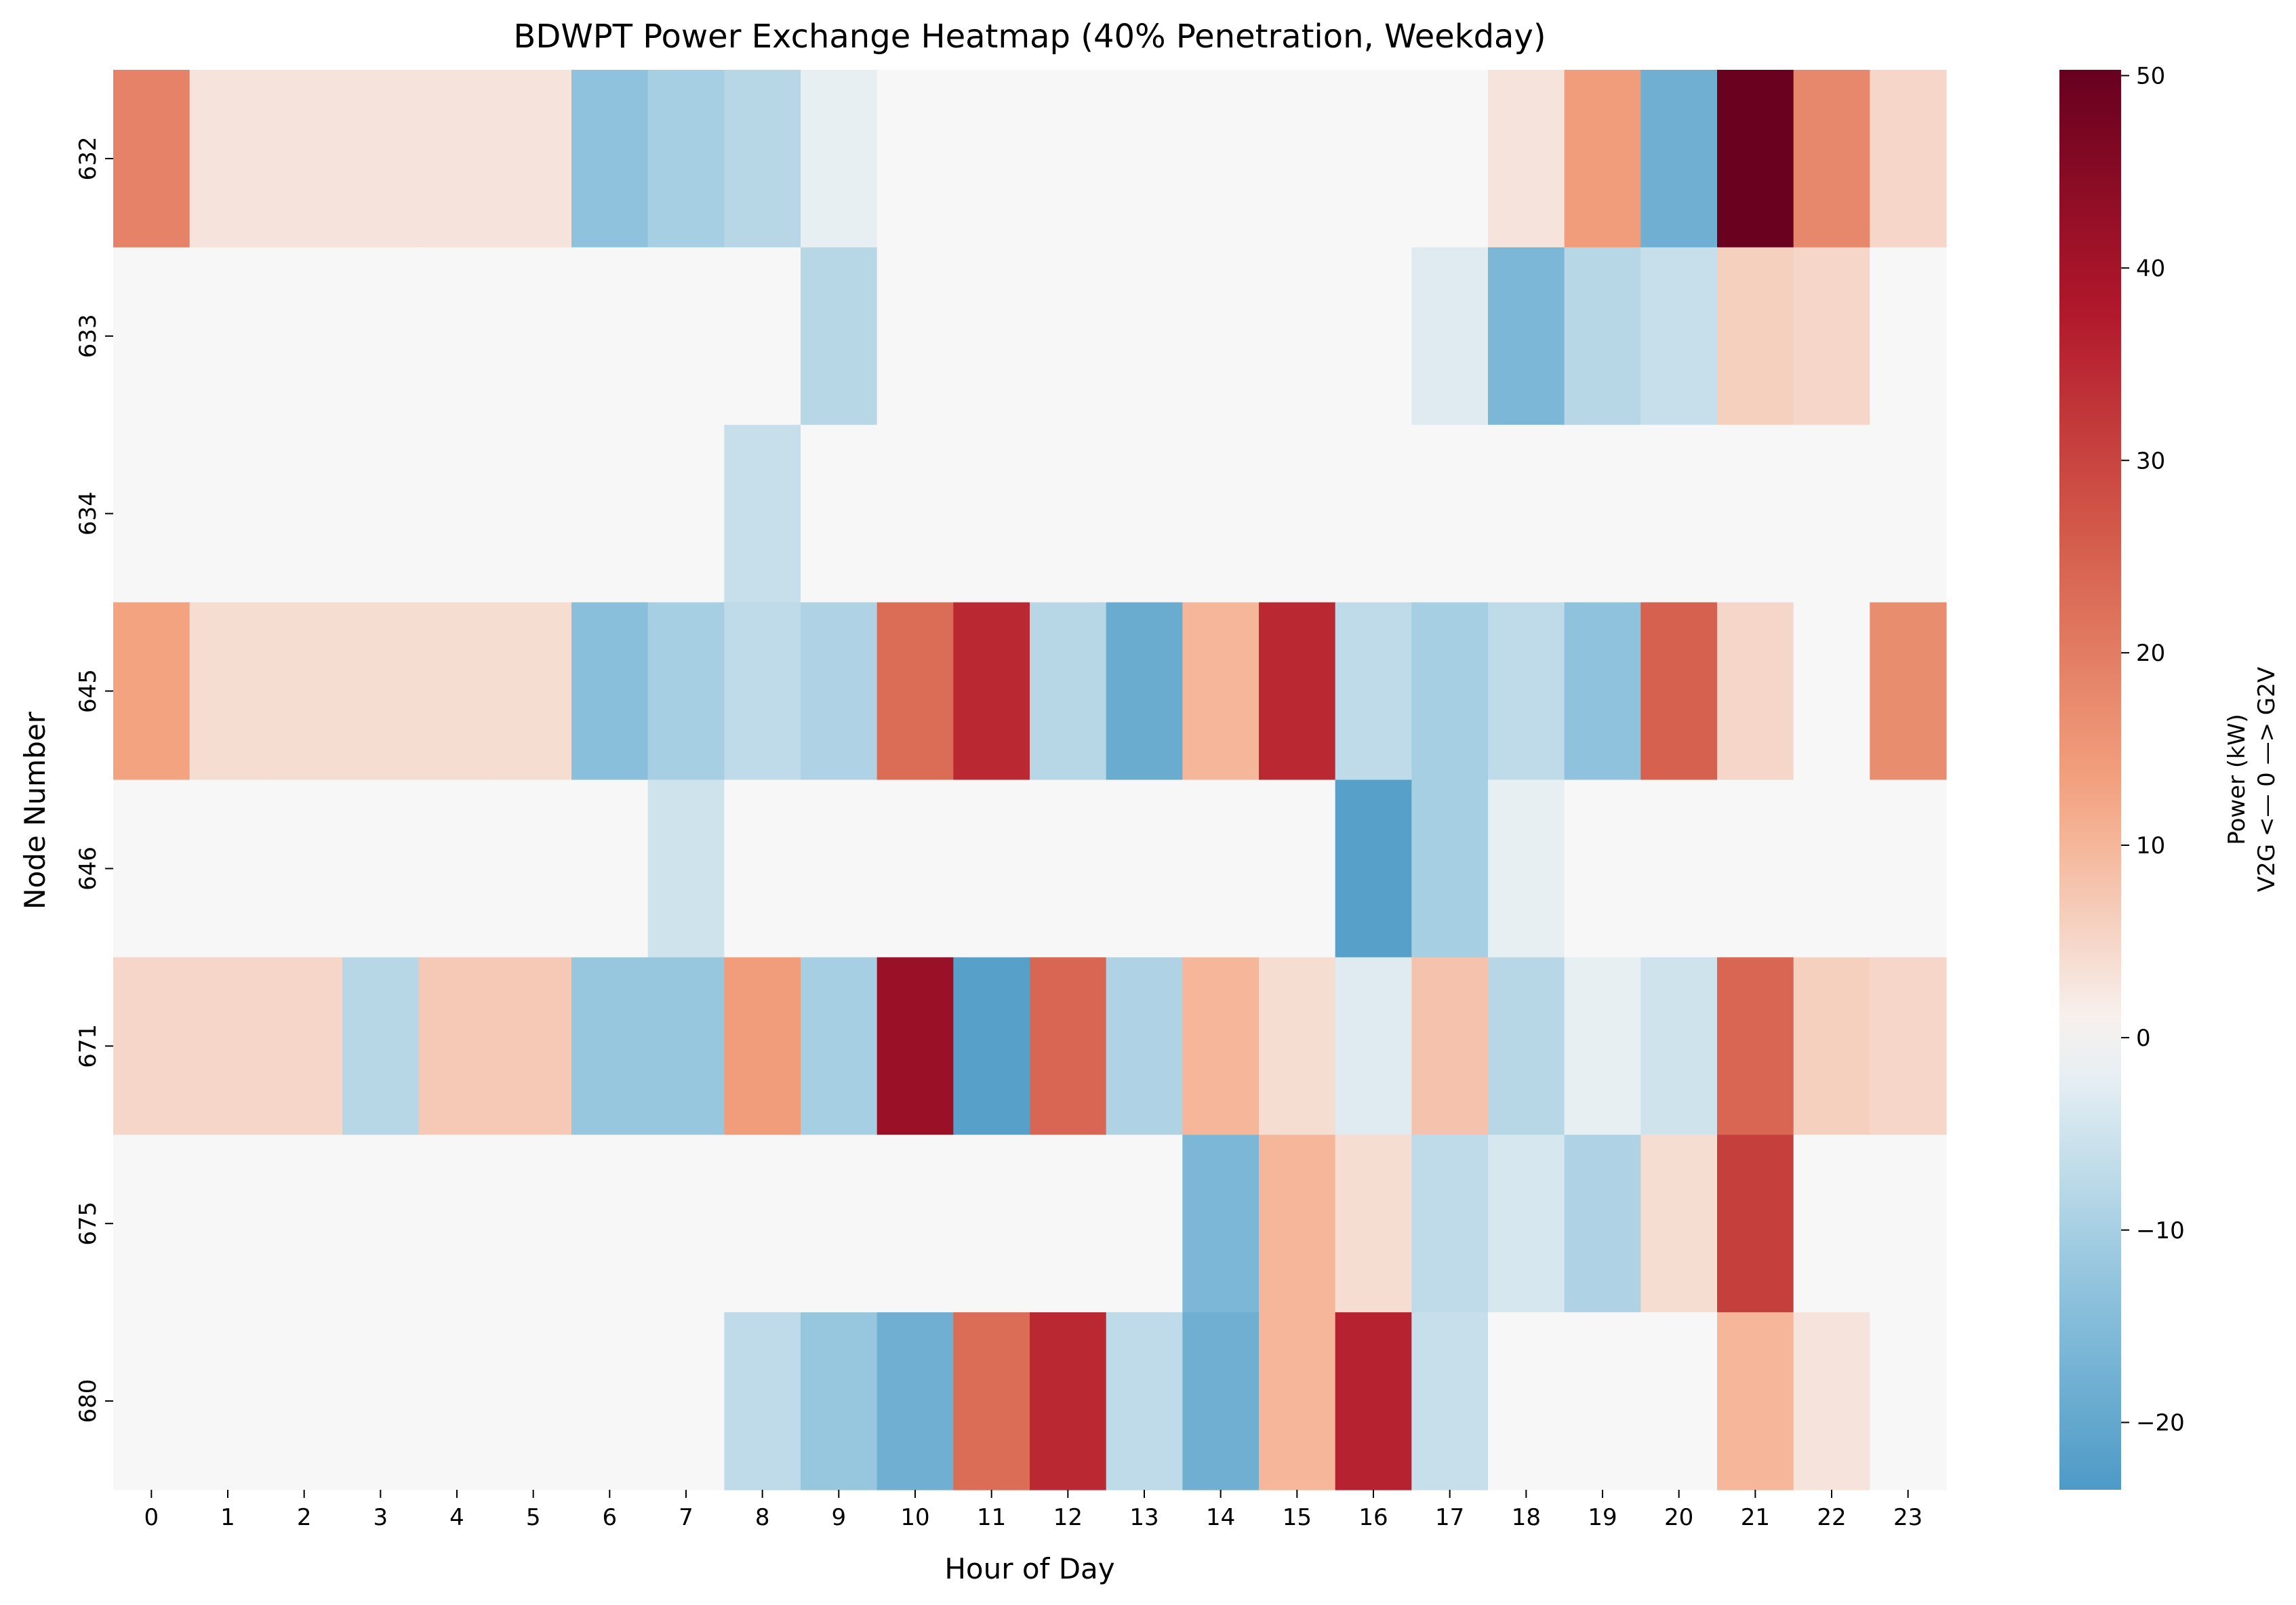  What do you see at coordinates (1144, 1518) in the screenshot?
I see `x-tick-label: 13` at bounding box center [1144, 1518].